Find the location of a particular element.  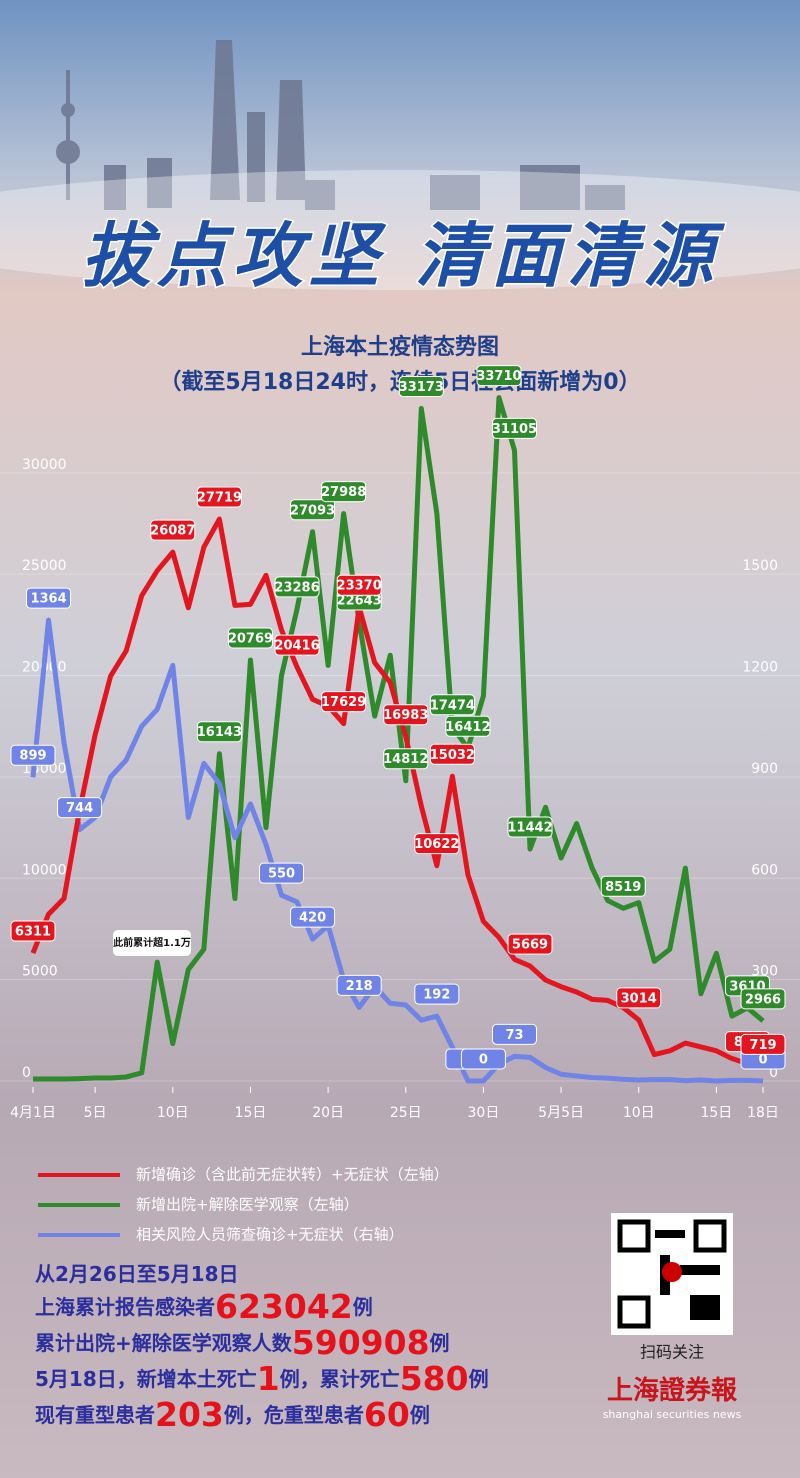

data-label-text: 744 is located at coordinates (79, 808).